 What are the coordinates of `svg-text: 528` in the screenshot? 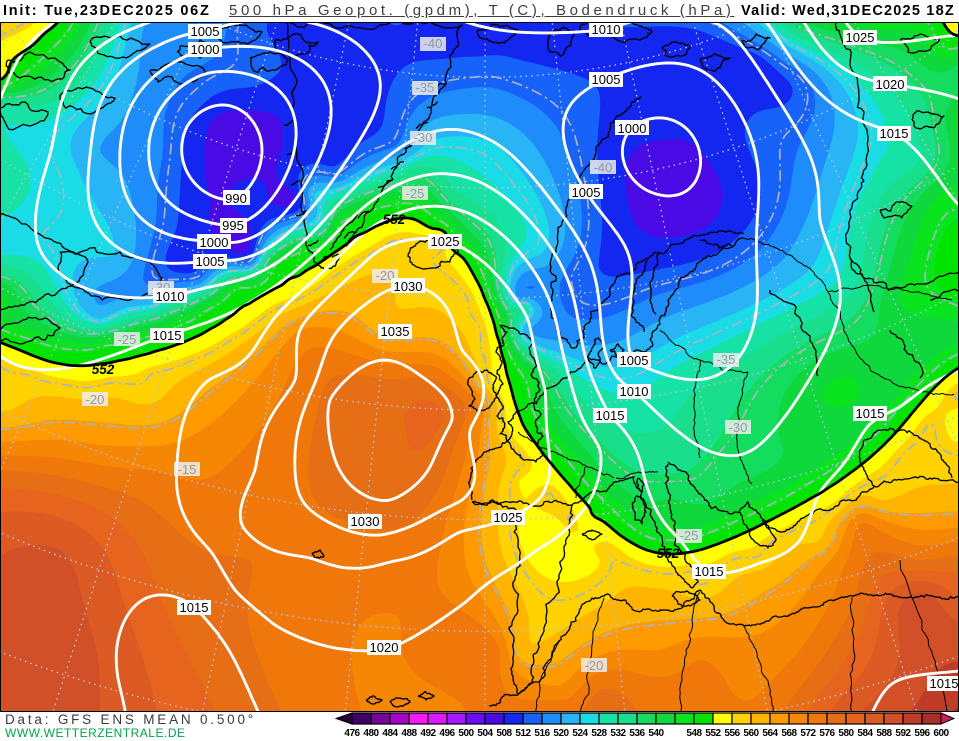 It's located at (599, 733).